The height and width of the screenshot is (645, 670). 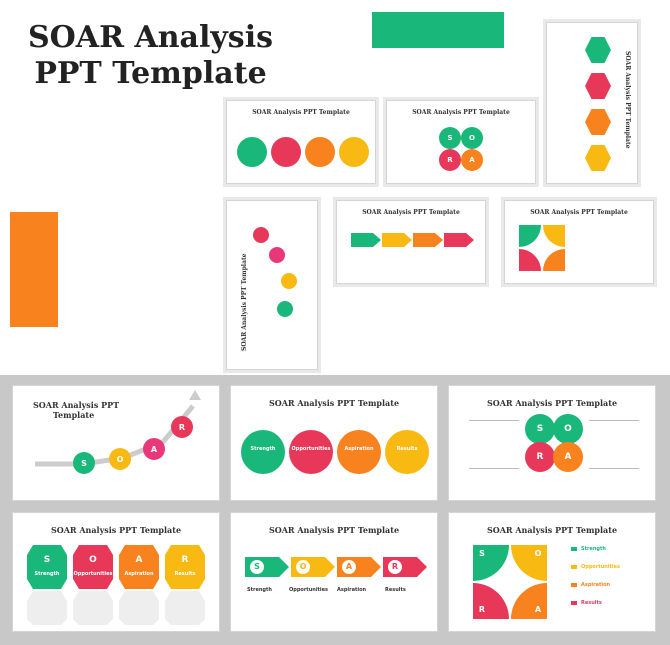 What do you see at coordinates (277, 255) in the screenshot?
I see `path-circle-pink` at bounding box center [277, 255].